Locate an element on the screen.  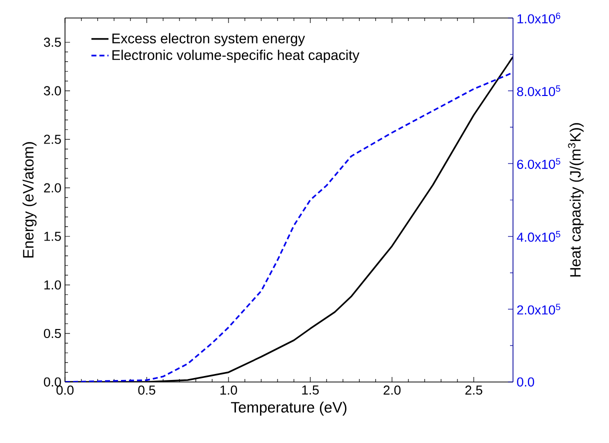
legend-label: Electronic volume-specific heat capacity is located at coordinates (236, 56).